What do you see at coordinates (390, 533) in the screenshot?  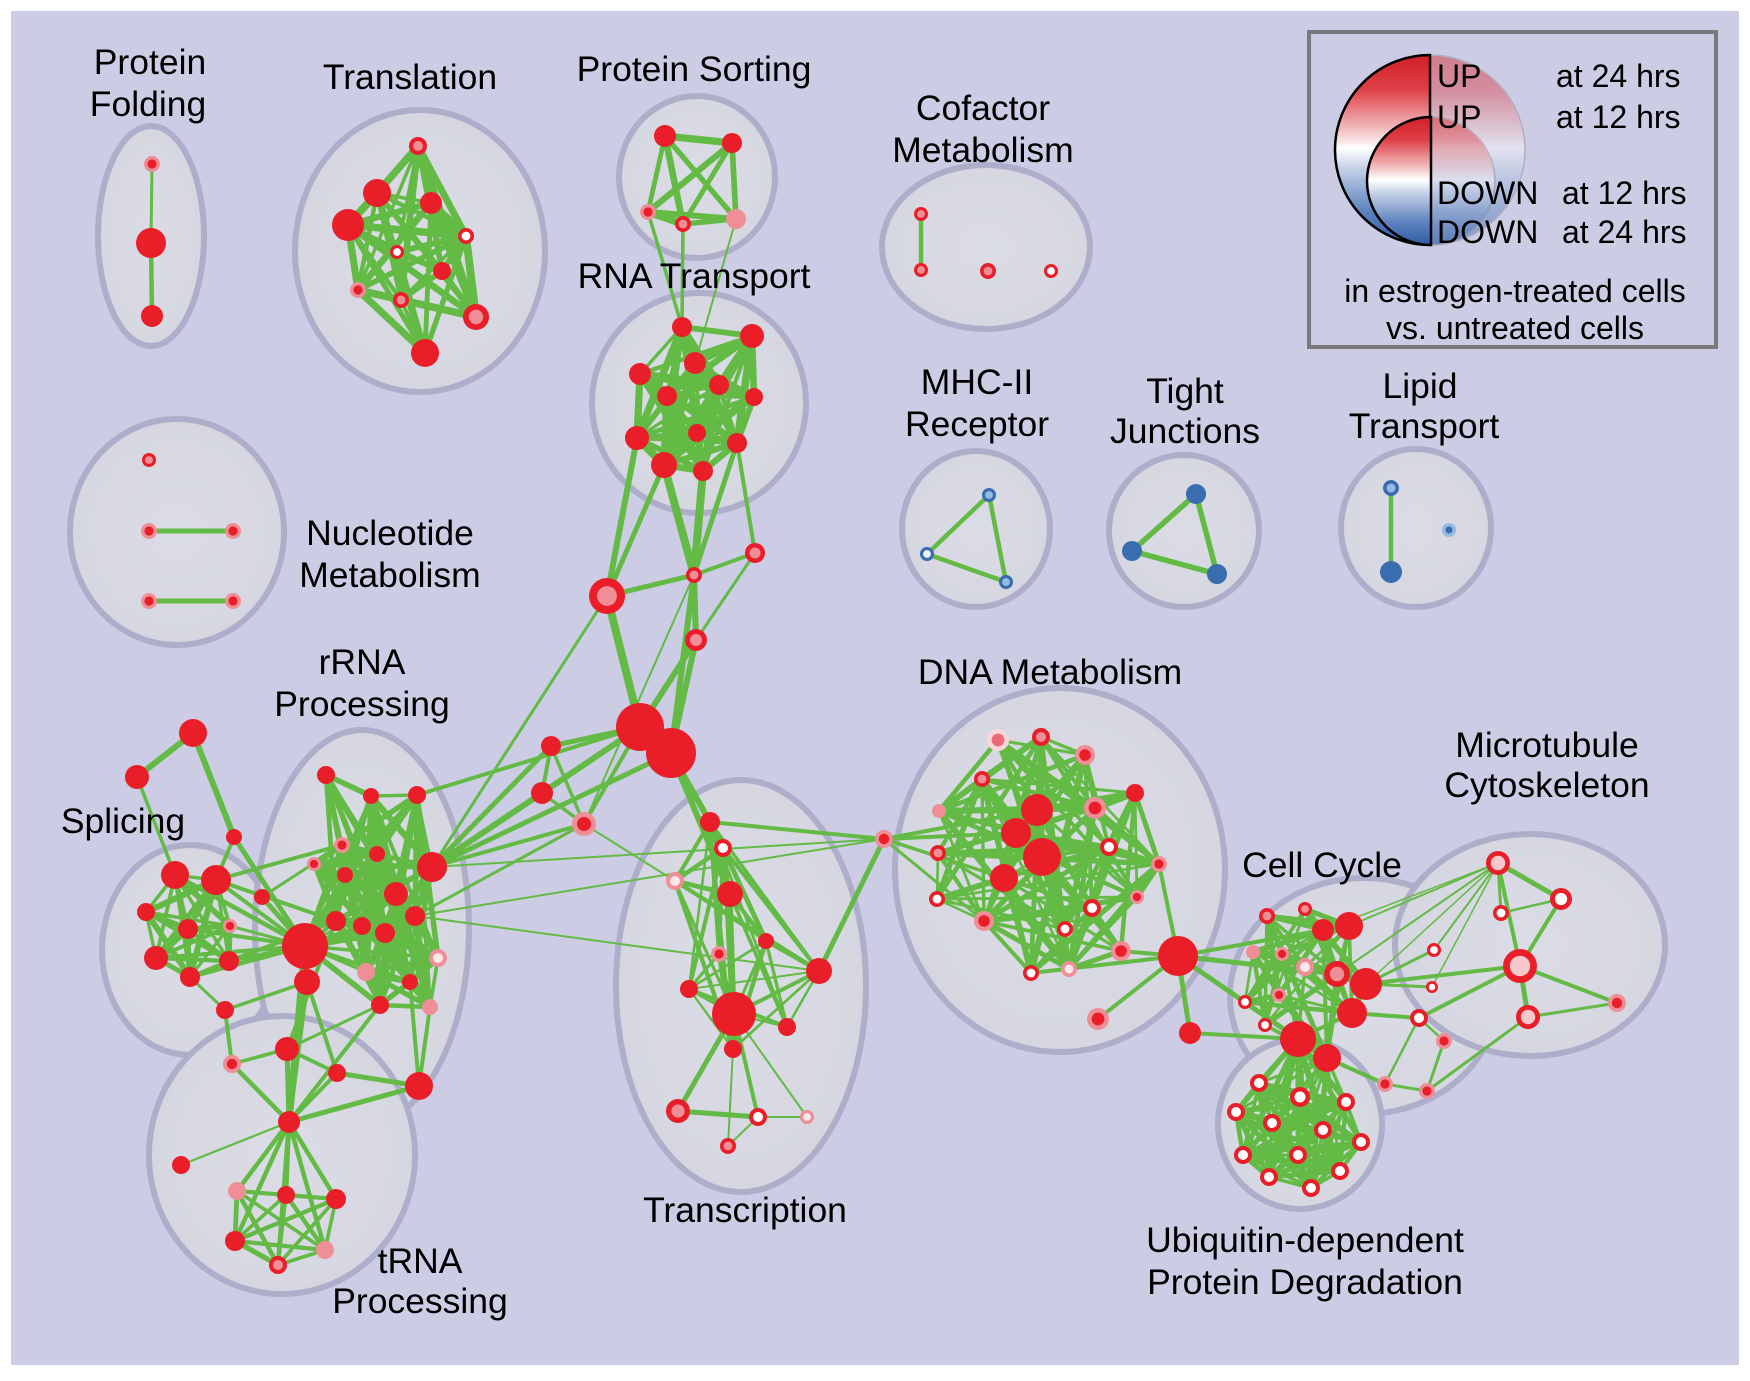 I see `svg-text: Nucleotide` at bounding box center [390, 533].